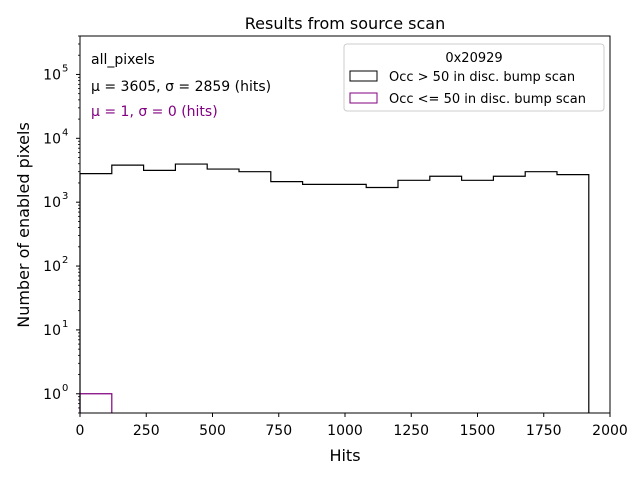 The width and height of the screenshot is (640, 484). I want to click on y-tick-exponent: 0, so click(65, 388).